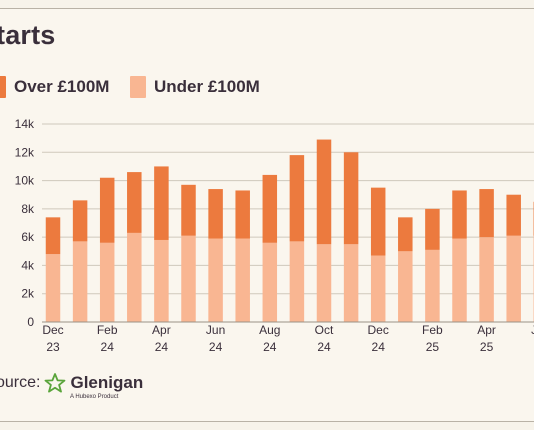  What do you see at coordinates (269, 330) in the screenshot?
I see `x-tick-label: Aug` at bounding box center [269, 330].